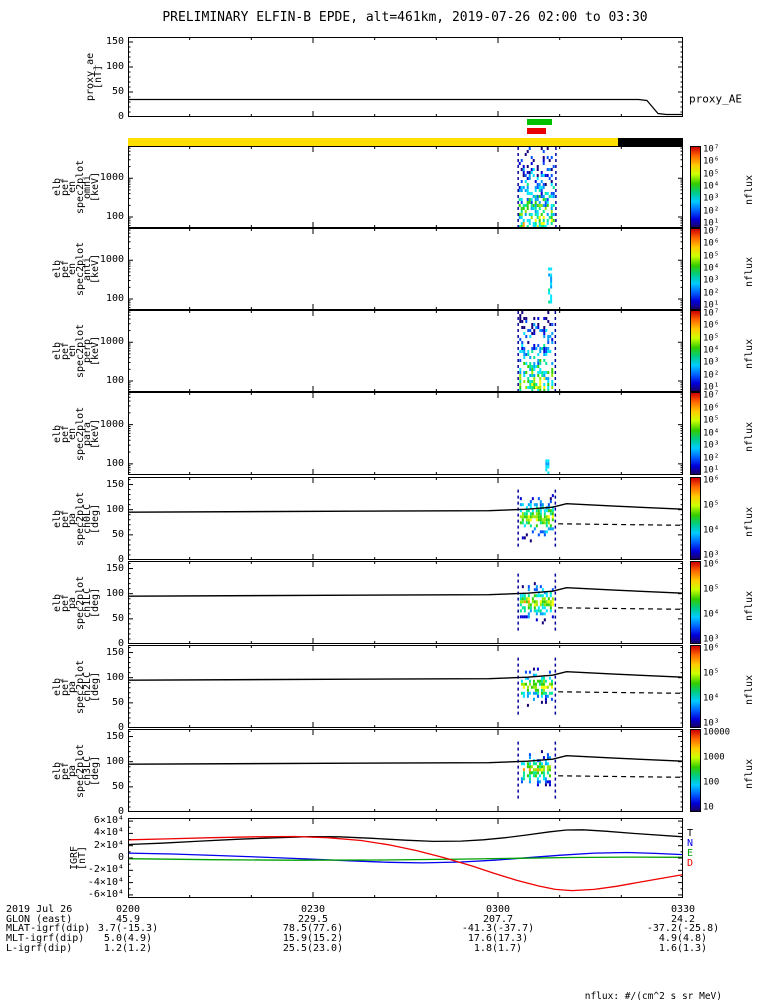 Image resolution: width=775 pixels, height=1000 pixels. Describe the element at coordinates (128, 929) in the screenshot. I see `table-value: 3.7(-15.3)` at that location.